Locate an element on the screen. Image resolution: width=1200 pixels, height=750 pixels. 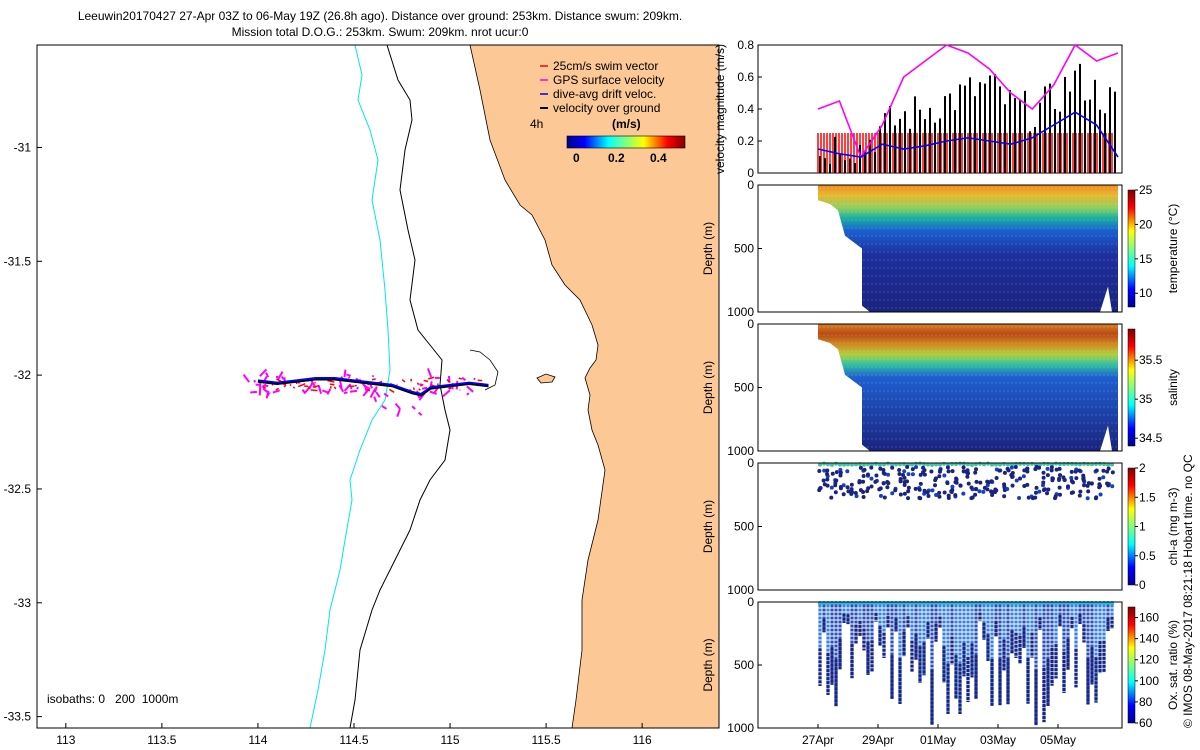
colorbar-tick-label: 1.5 is located at coordinates (1147, 497).